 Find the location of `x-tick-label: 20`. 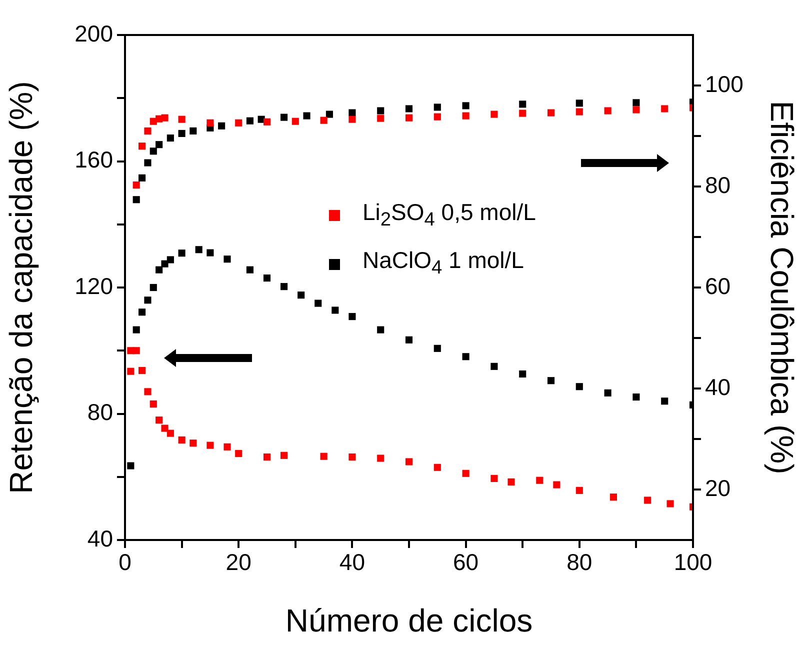

x-tick-label: 20 is located at coordinates (239, 561).